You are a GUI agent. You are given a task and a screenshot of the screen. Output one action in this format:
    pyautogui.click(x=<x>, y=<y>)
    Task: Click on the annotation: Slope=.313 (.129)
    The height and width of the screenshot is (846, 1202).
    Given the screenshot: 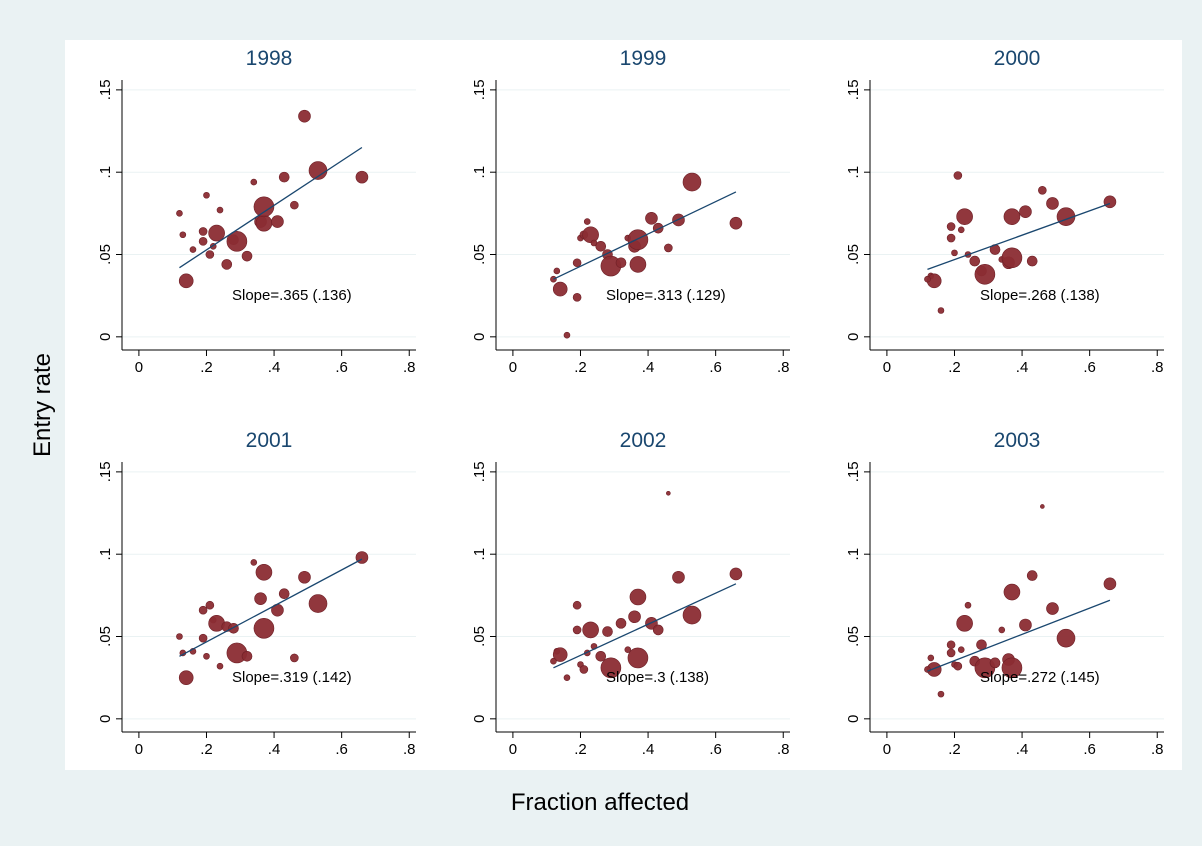 What is the action you would take?
    pyautogui.click(x=666, y=295)
    